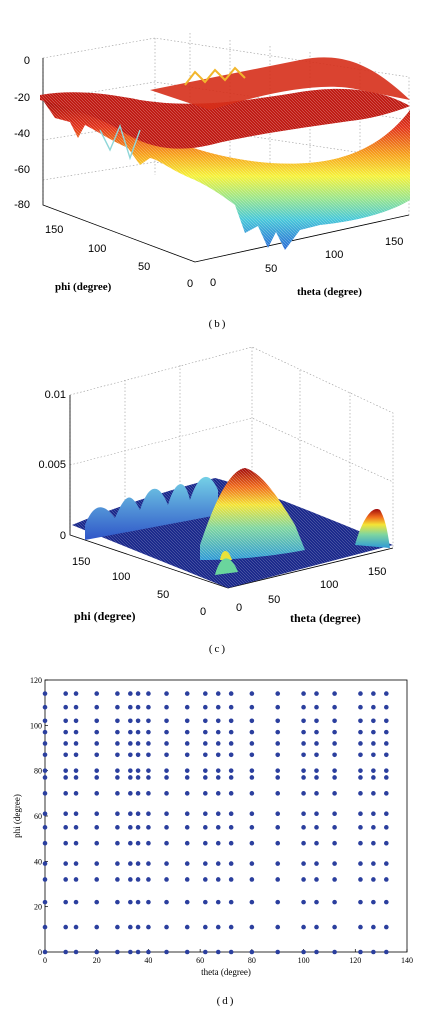 The width and height of the screenshot is (437, 1023). I want to click on panel-d-x-axis-label: theta (degree), so click(226, 972).